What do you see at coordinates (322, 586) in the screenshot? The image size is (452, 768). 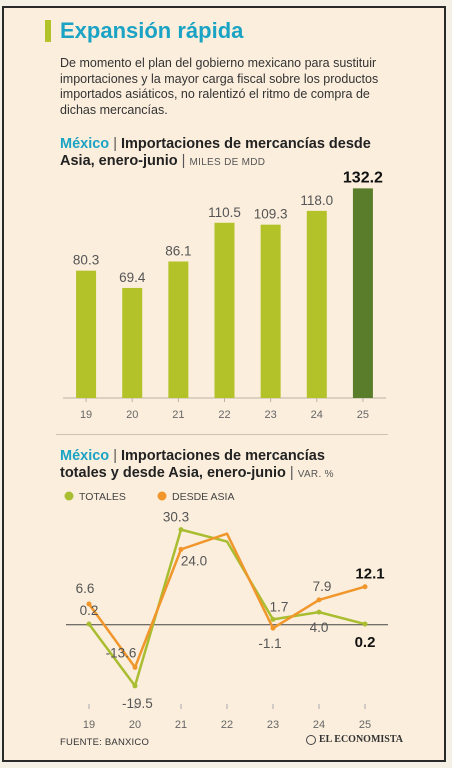 I see `data-label-asia-24: 7.9` at bounding box center [322, 586].